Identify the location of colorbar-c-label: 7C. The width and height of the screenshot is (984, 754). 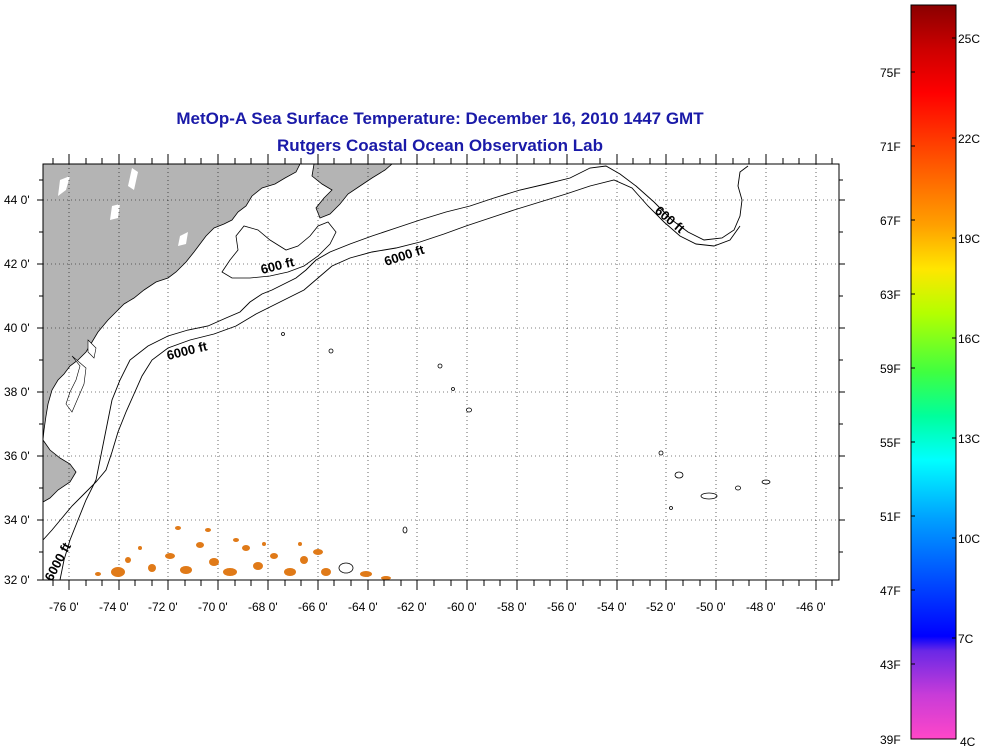
(966, 639).